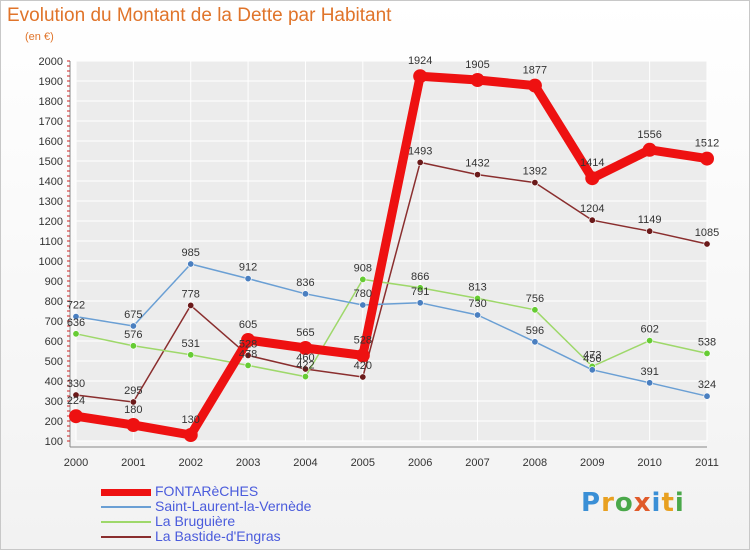  I want to click on data-label: 1905, so click(477, 65).